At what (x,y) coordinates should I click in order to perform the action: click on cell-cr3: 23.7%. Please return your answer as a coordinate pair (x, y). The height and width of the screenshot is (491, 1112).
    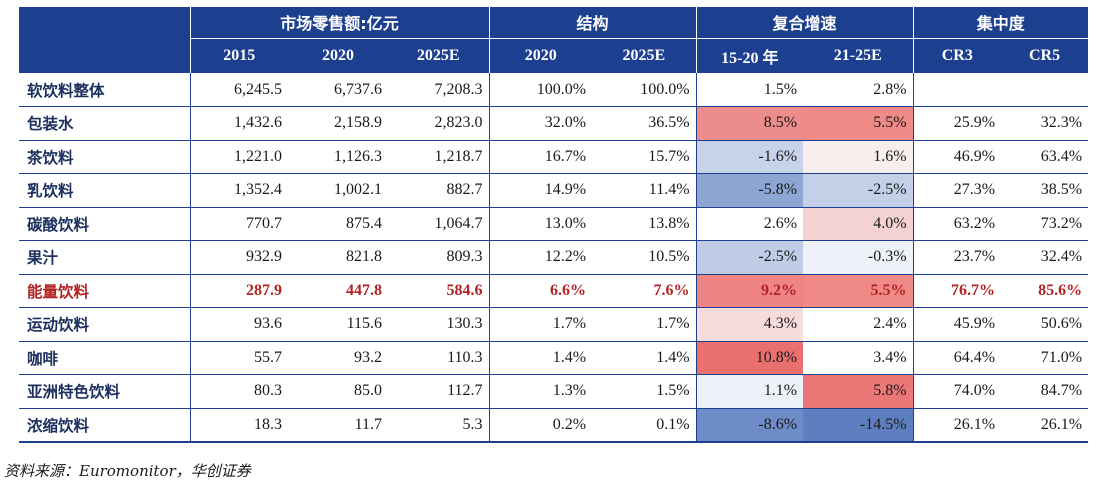
    Looking at the image, I should click on (957, 257).